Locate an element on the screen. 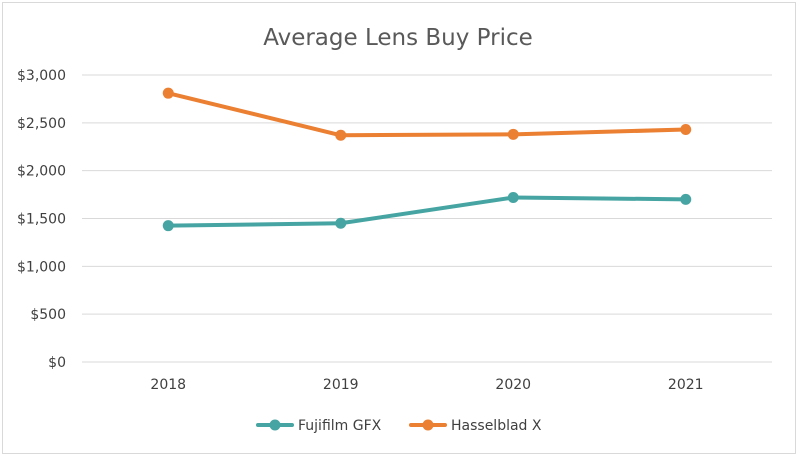 The width and height of the screenshot is (800, 458). y-tick-label: $1,000 is located at coordinates (41, 267).